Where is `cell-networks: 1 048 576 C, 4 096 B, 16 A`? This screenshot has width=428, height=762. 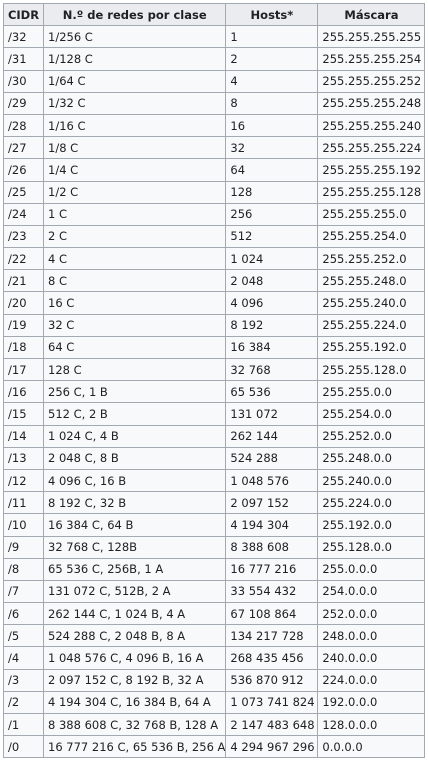
cell-networks: 1 048 576 C, 4 096 B, 16 A is located at coordinates (134, 658).